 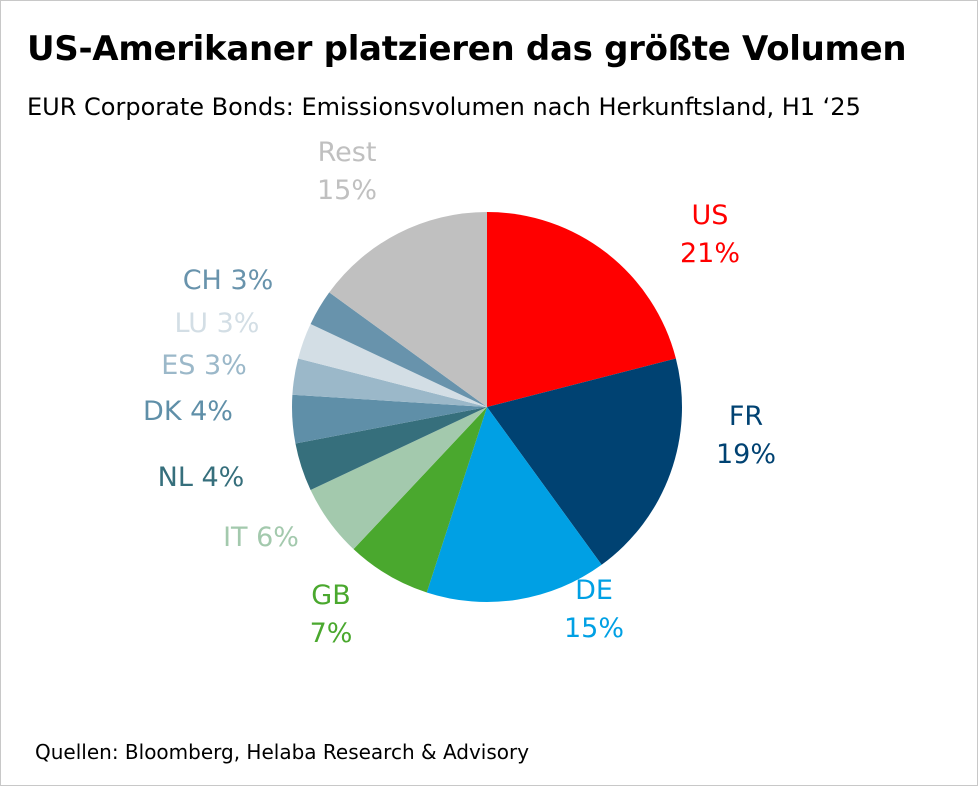 I want to click on slice-label-it: IT 6%, so click(x=261, y=537).